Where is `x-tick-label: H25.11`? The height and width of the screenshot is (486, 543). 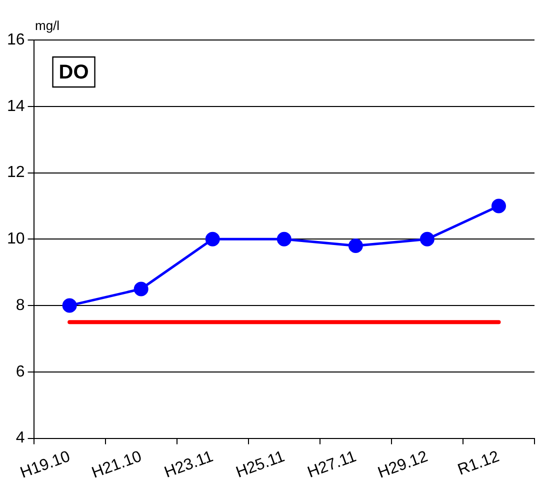
x-tick-label: H25.11 is located at coordinates (261, 465).